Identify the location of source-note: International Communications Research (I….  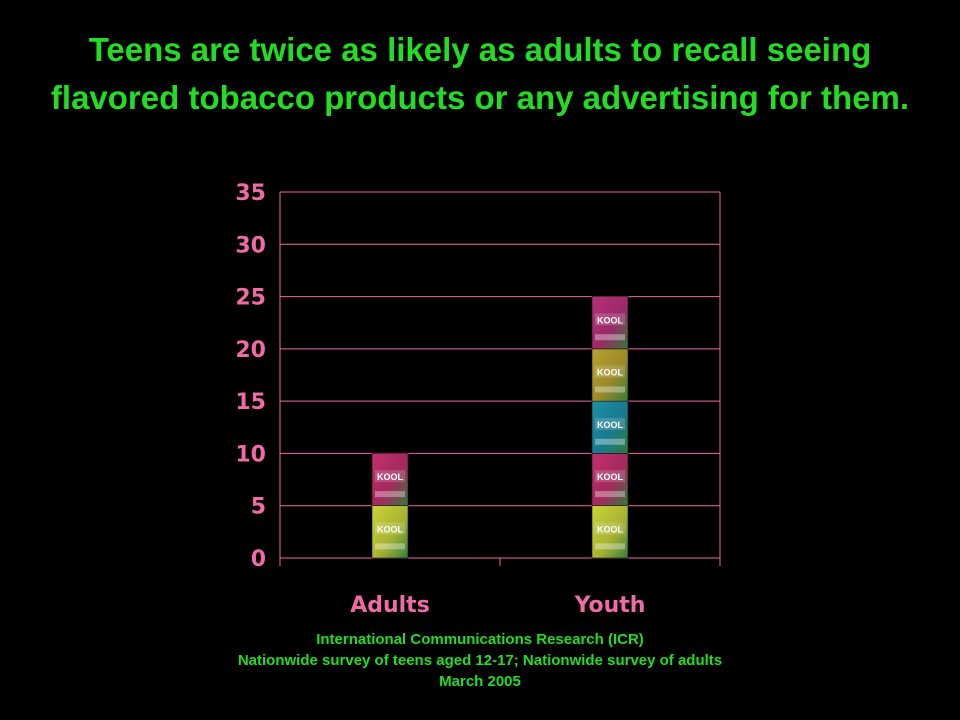
(480, 660).